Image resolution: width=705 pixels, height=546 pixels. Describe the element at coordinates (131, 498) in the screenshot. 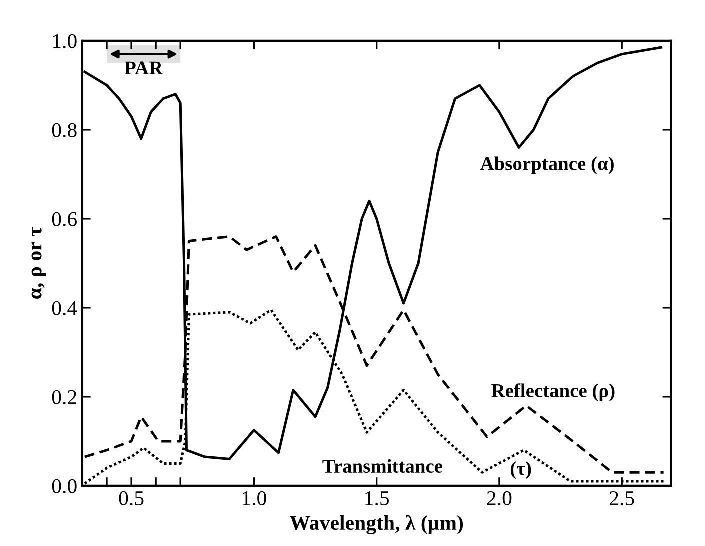

I see `x-tick-label: 0.5` at that location.